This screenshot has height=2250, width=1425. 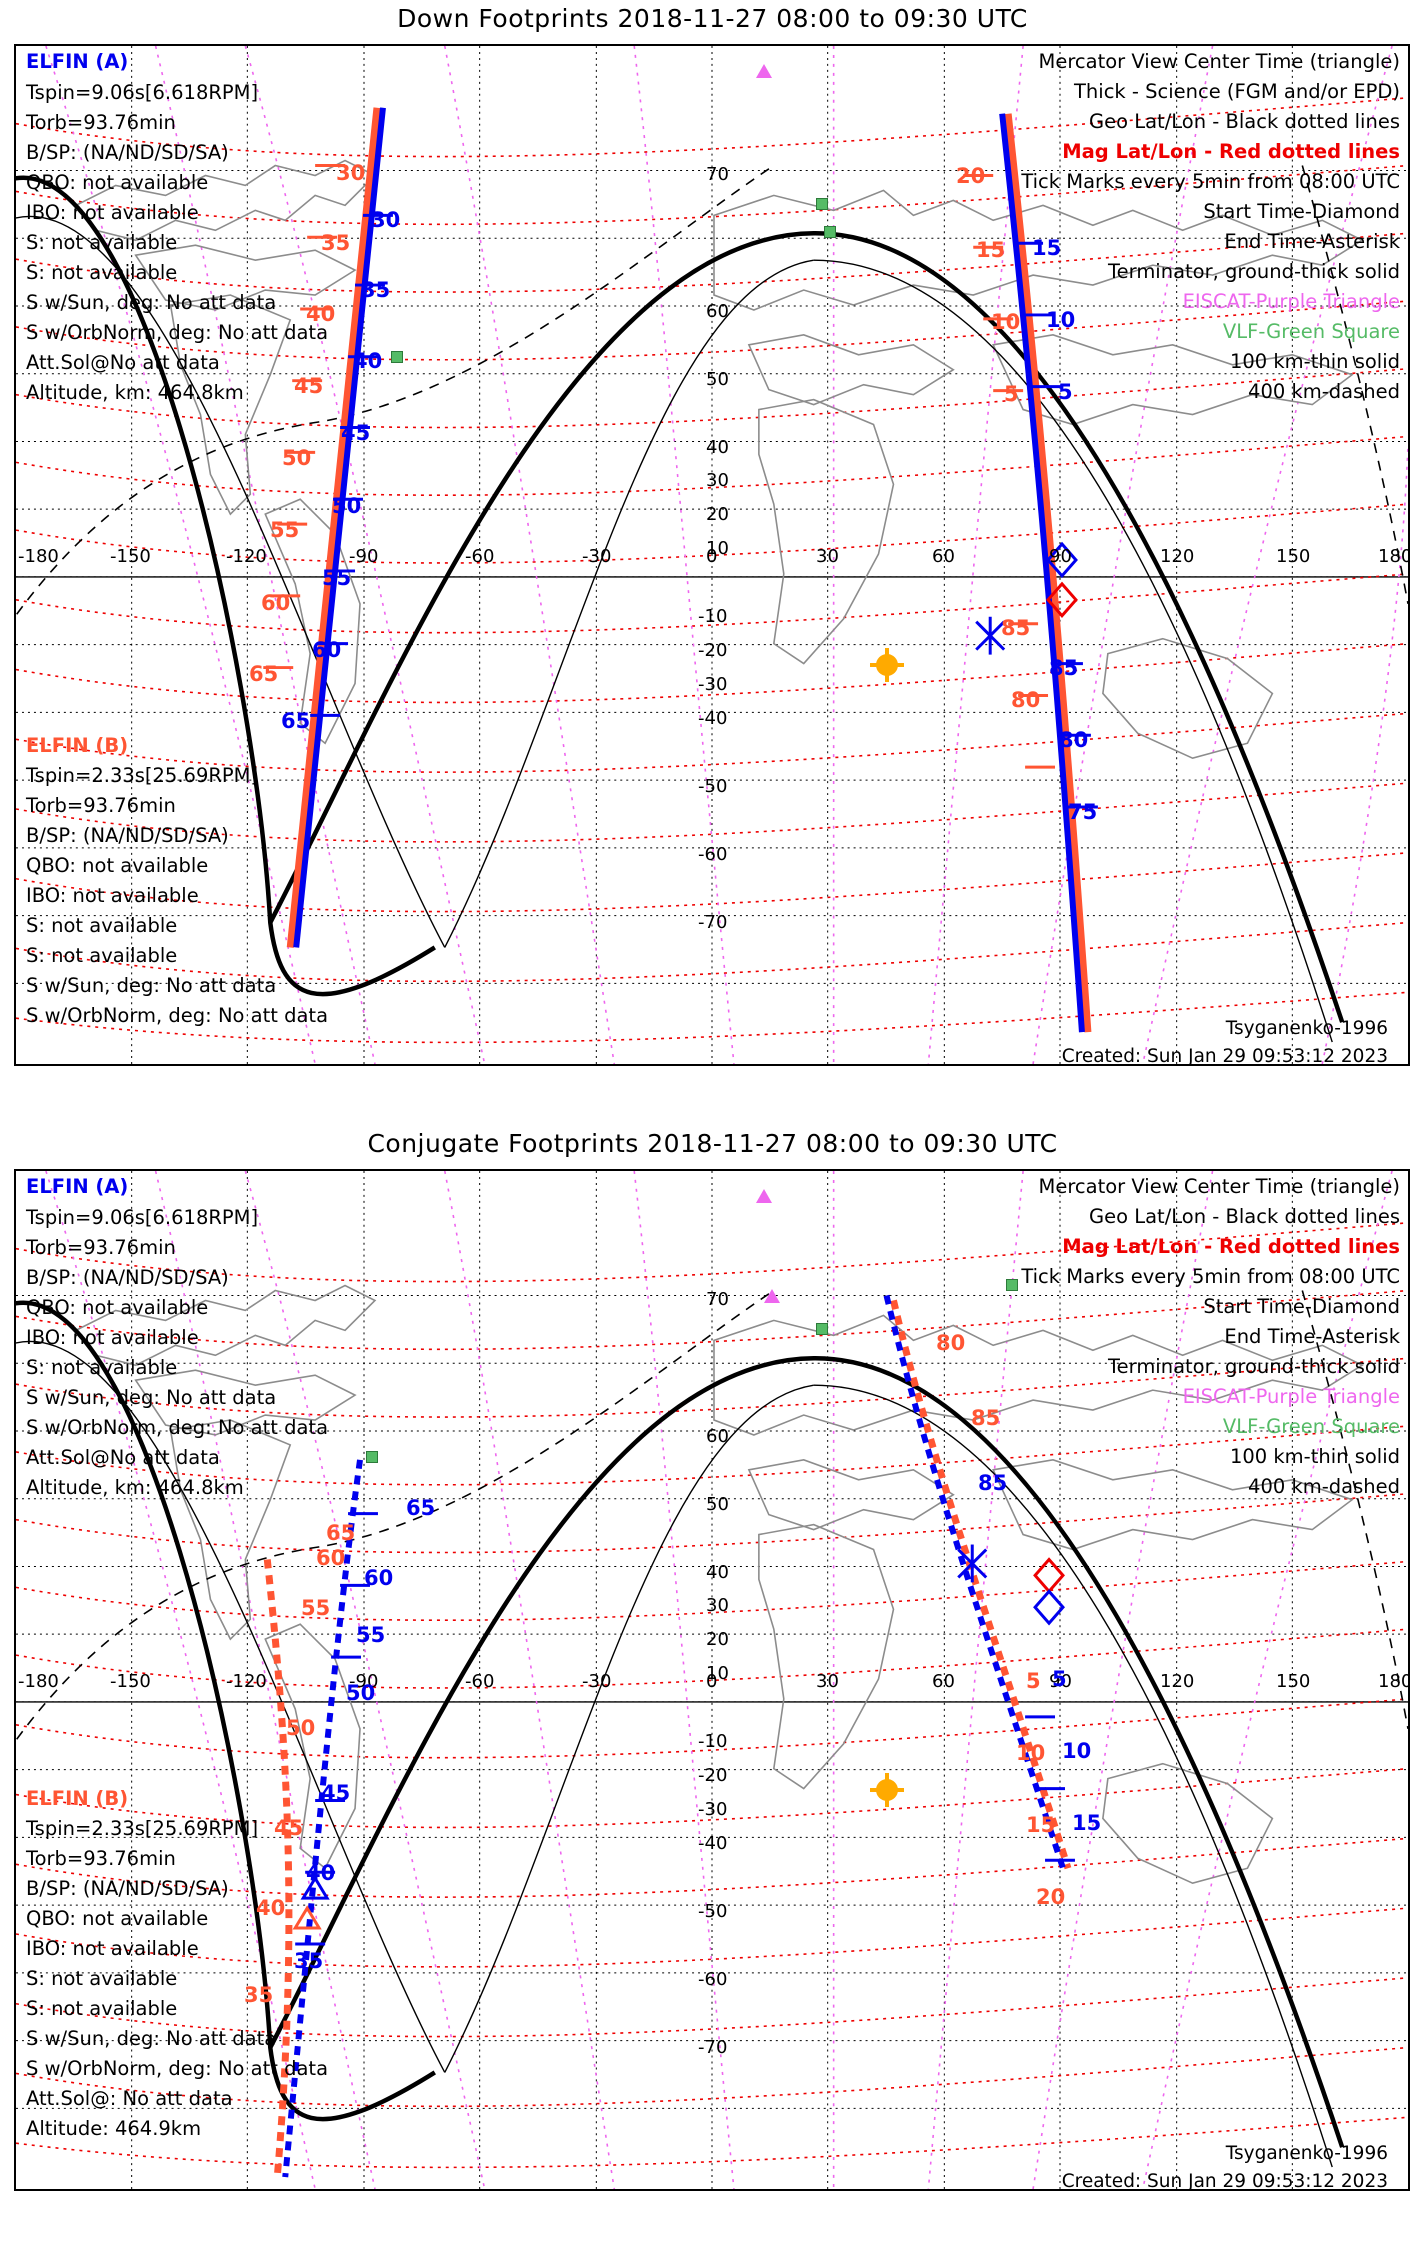 I want to click on eiscat-triangle-icon, so click(x=764, y=71).